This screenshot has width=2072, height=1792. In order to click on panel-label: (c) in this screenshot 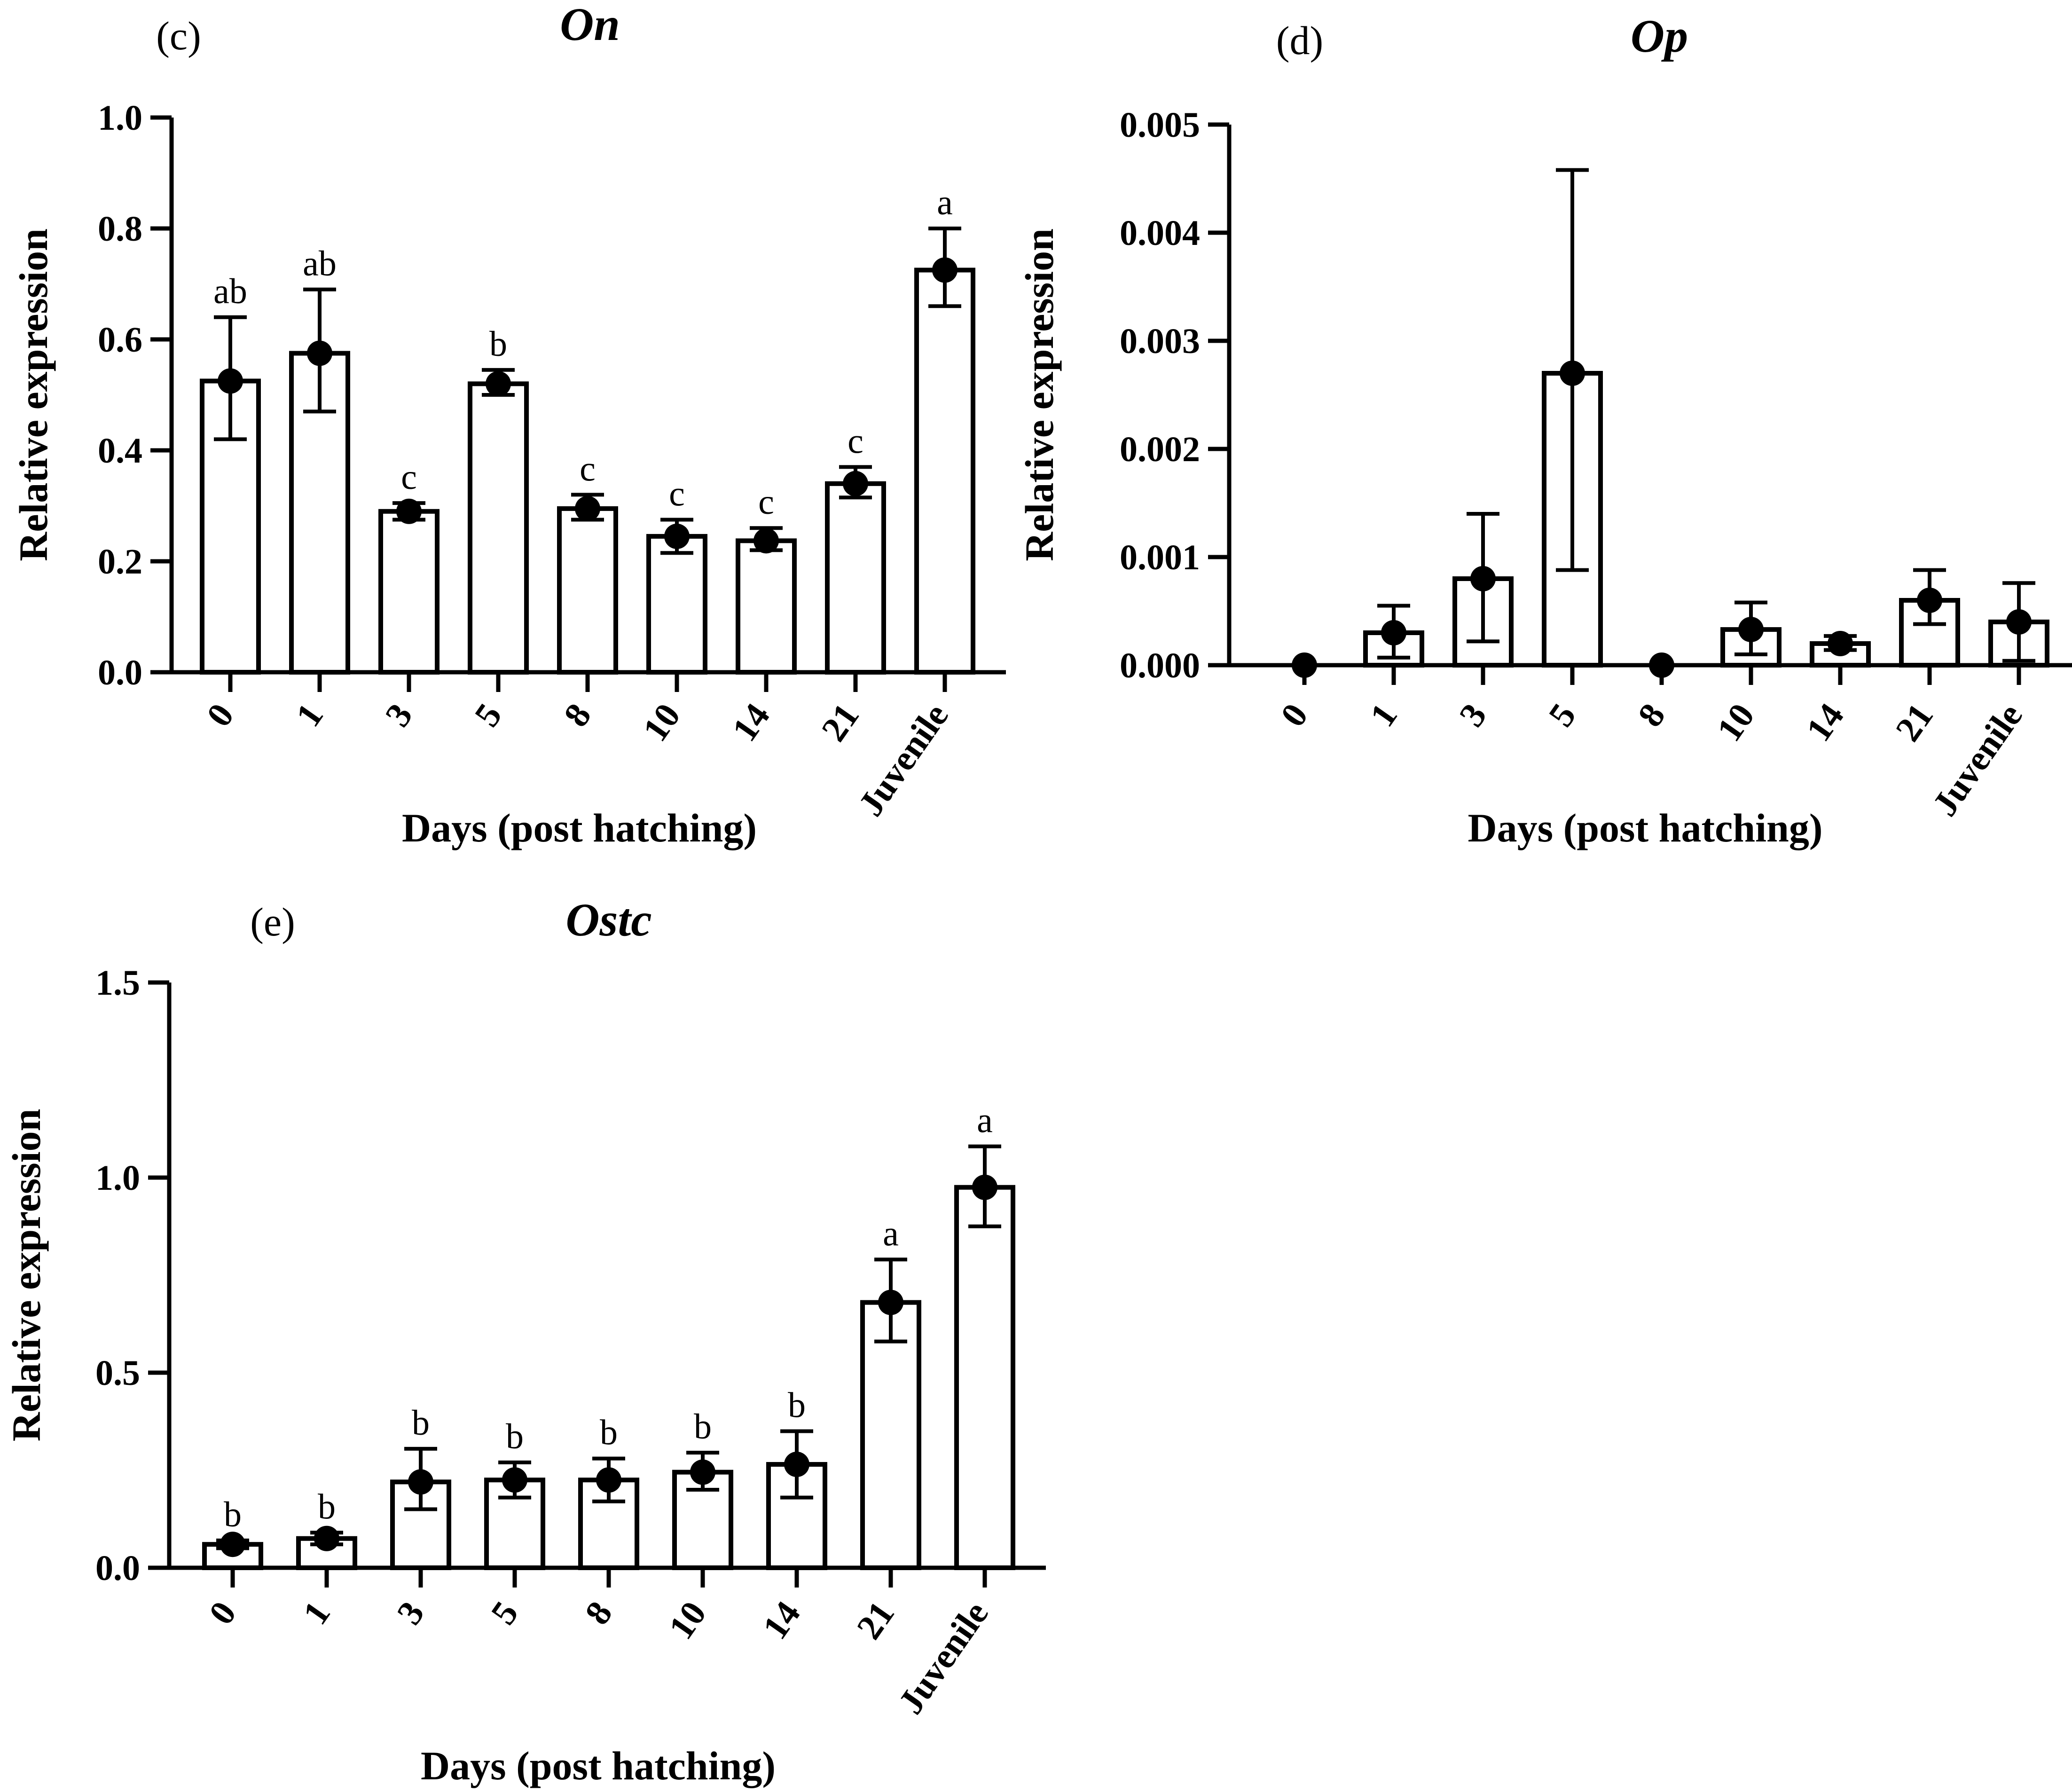, I will do `click(178, 35)`.